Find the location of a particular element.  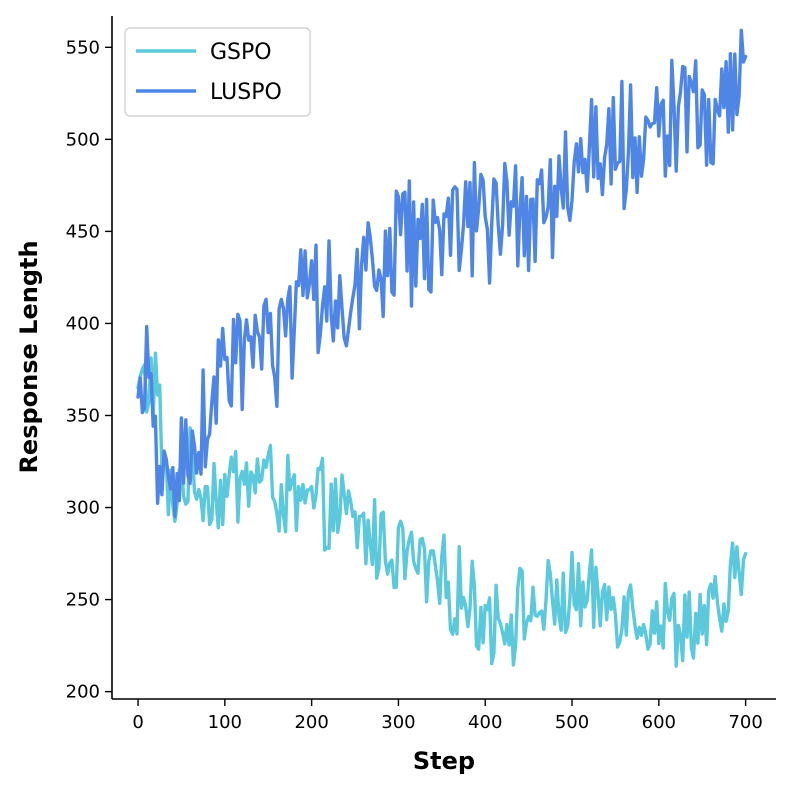

y-axis-title: Response Length is located at coordinates (29, 356).